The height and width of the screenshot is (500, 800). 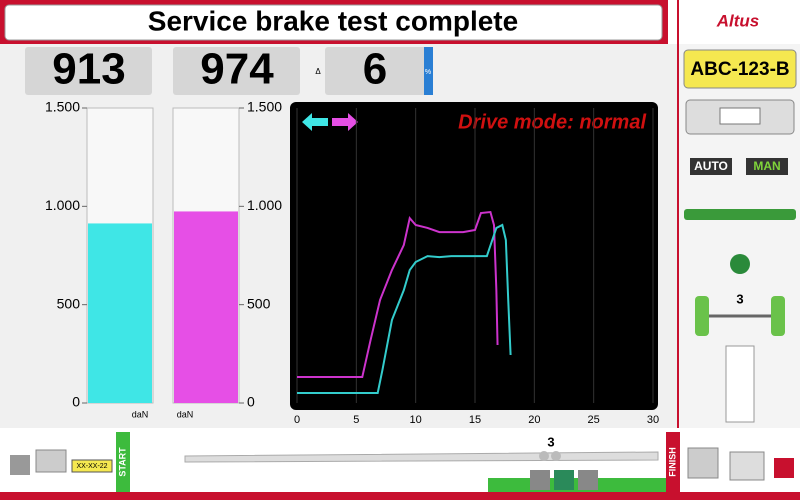 I want to click on right-readout: 974, so click(x=237, y=69).